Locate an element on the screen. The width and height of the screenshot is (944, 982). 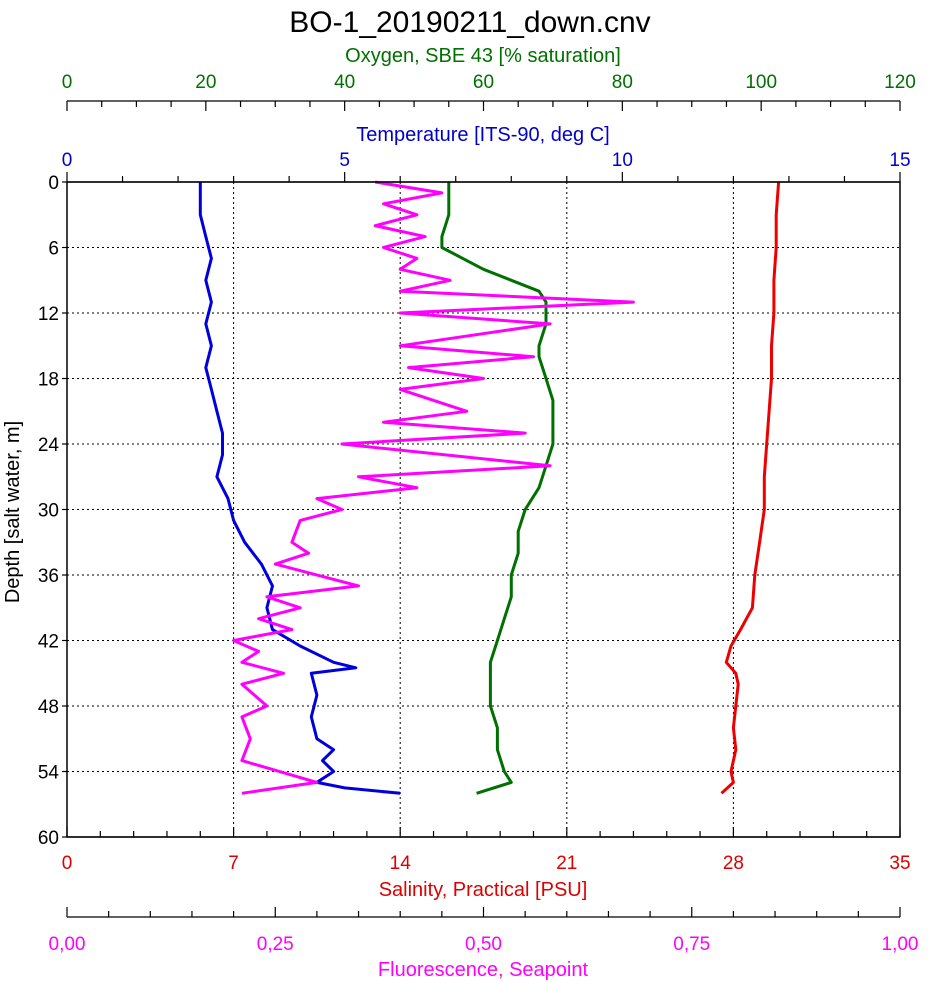
oxygen-tick-label: 80 is located at coordinates (622, 82).